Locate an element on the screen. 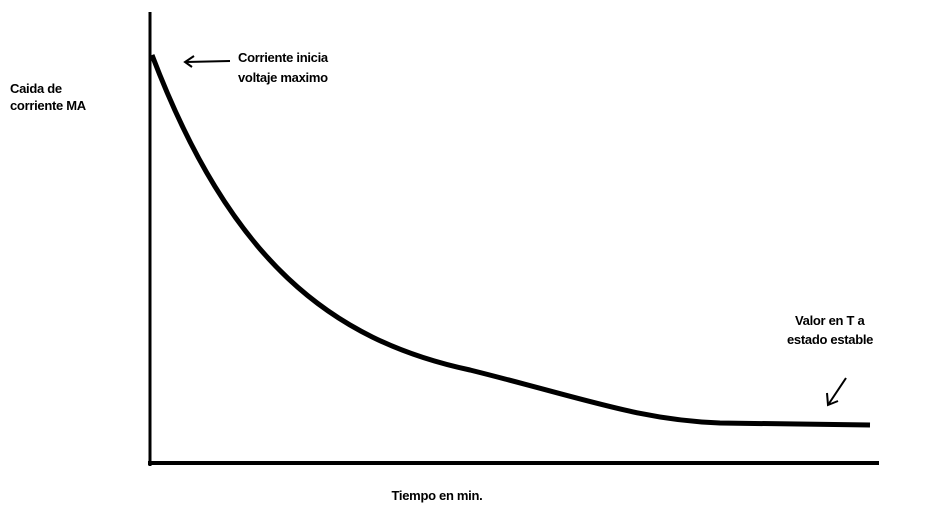  end-arrow is located at coordinates (836, 392).